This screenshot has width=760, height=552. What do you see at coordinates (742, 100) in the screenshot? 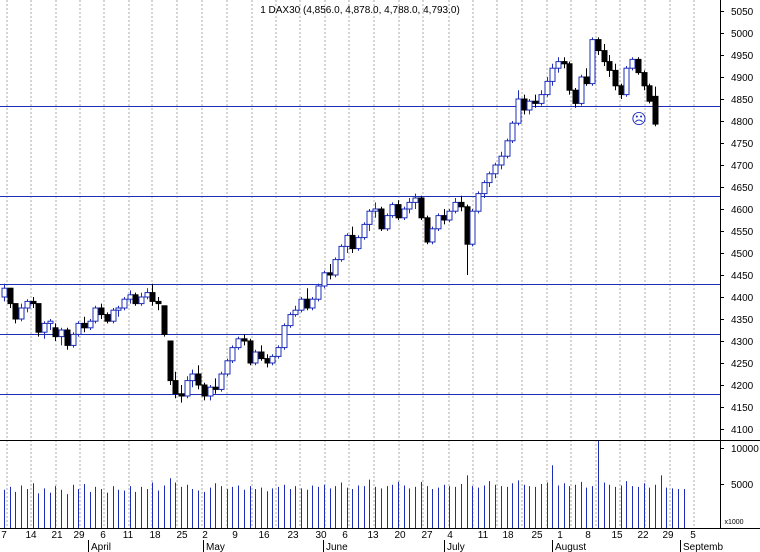
I see `price-tick-label: 4850` at bounding box center [742, 100].